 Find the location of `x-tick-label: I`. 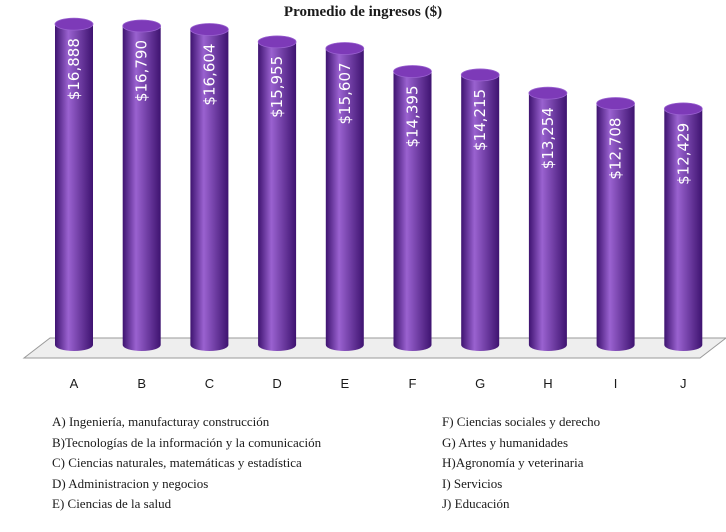

x-tick-label: I is located at coordinates (616, 383).